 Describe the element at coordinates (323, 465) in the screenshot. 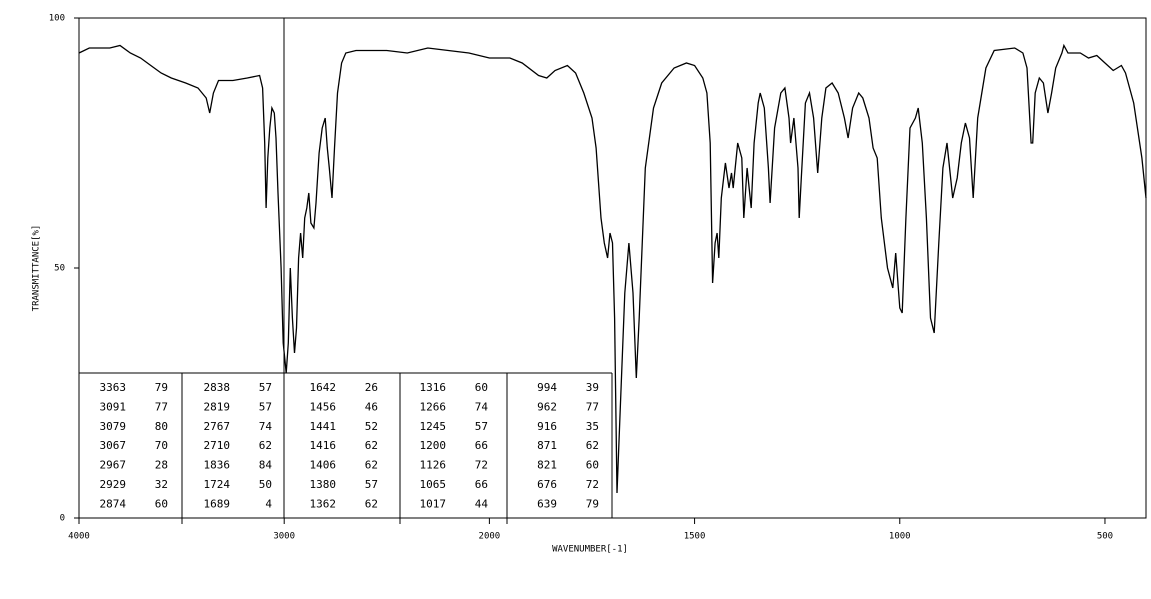

I see `peak-wavenumber: 1406` at that location.